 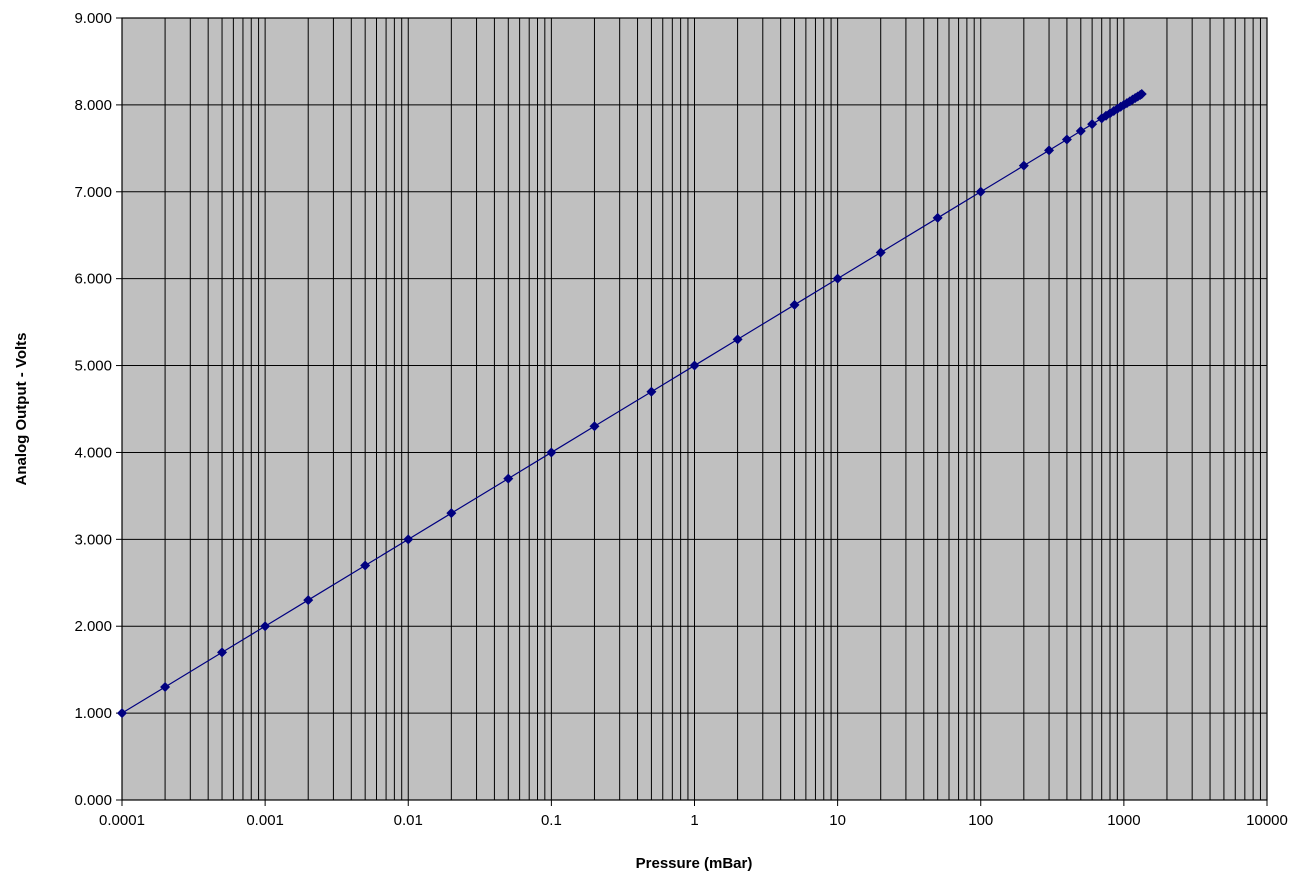 What do you see at coordinates (122, 820) in the screenshot?
I see `x-tick-label: 0.0001` at bounding box center [122, 820].